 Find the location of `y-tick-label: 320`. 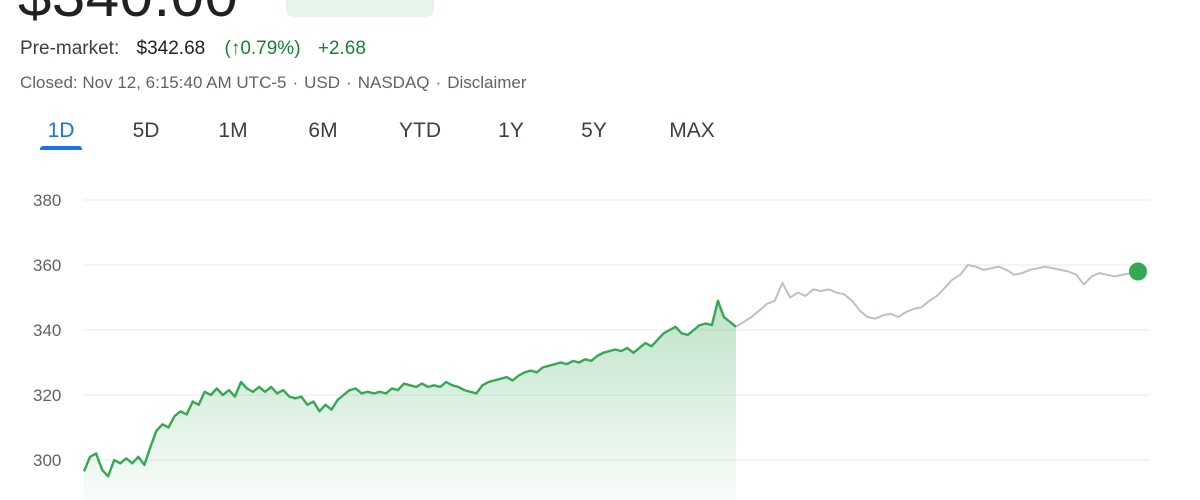

y-tick-label: 320 is located at coordinates (47, 395).